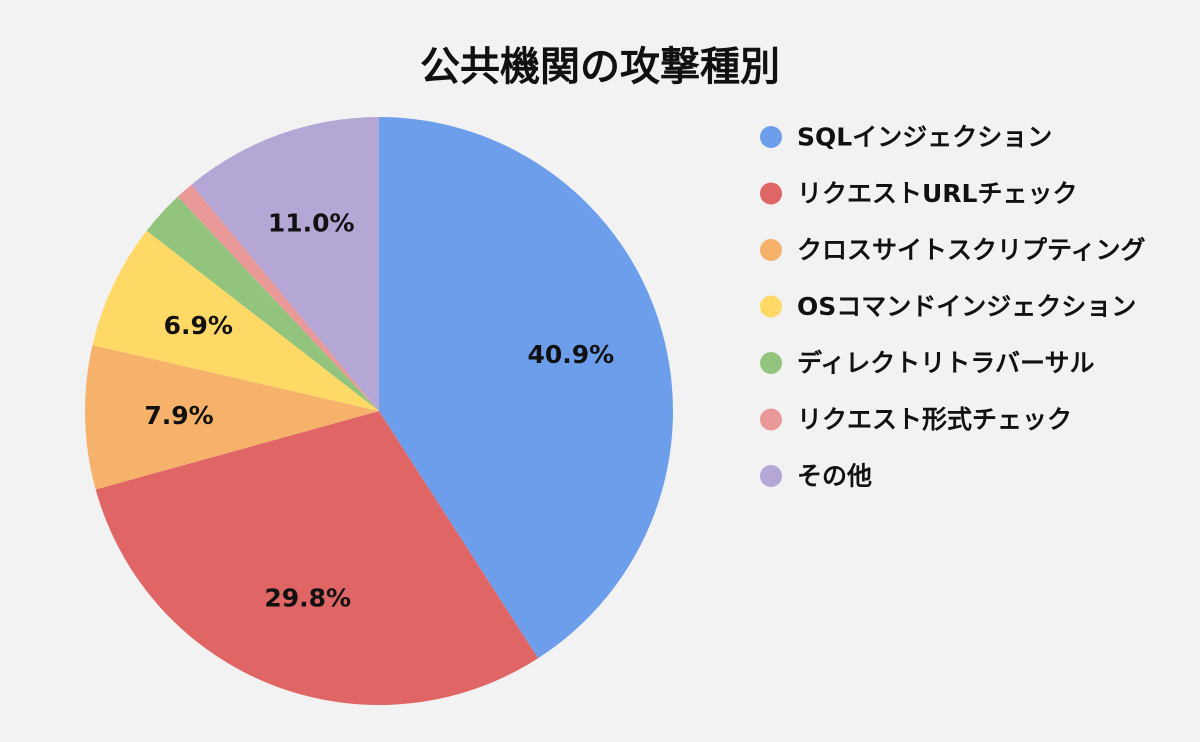  I want to click on legend-label-3: クロスサイトスクリプティング, so click(971, 250).